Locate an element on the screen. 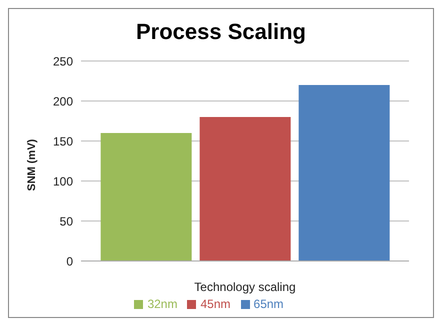 This screenshot has height=326, width=442. legend-label: 65nm is located at coordinates (269, 304).